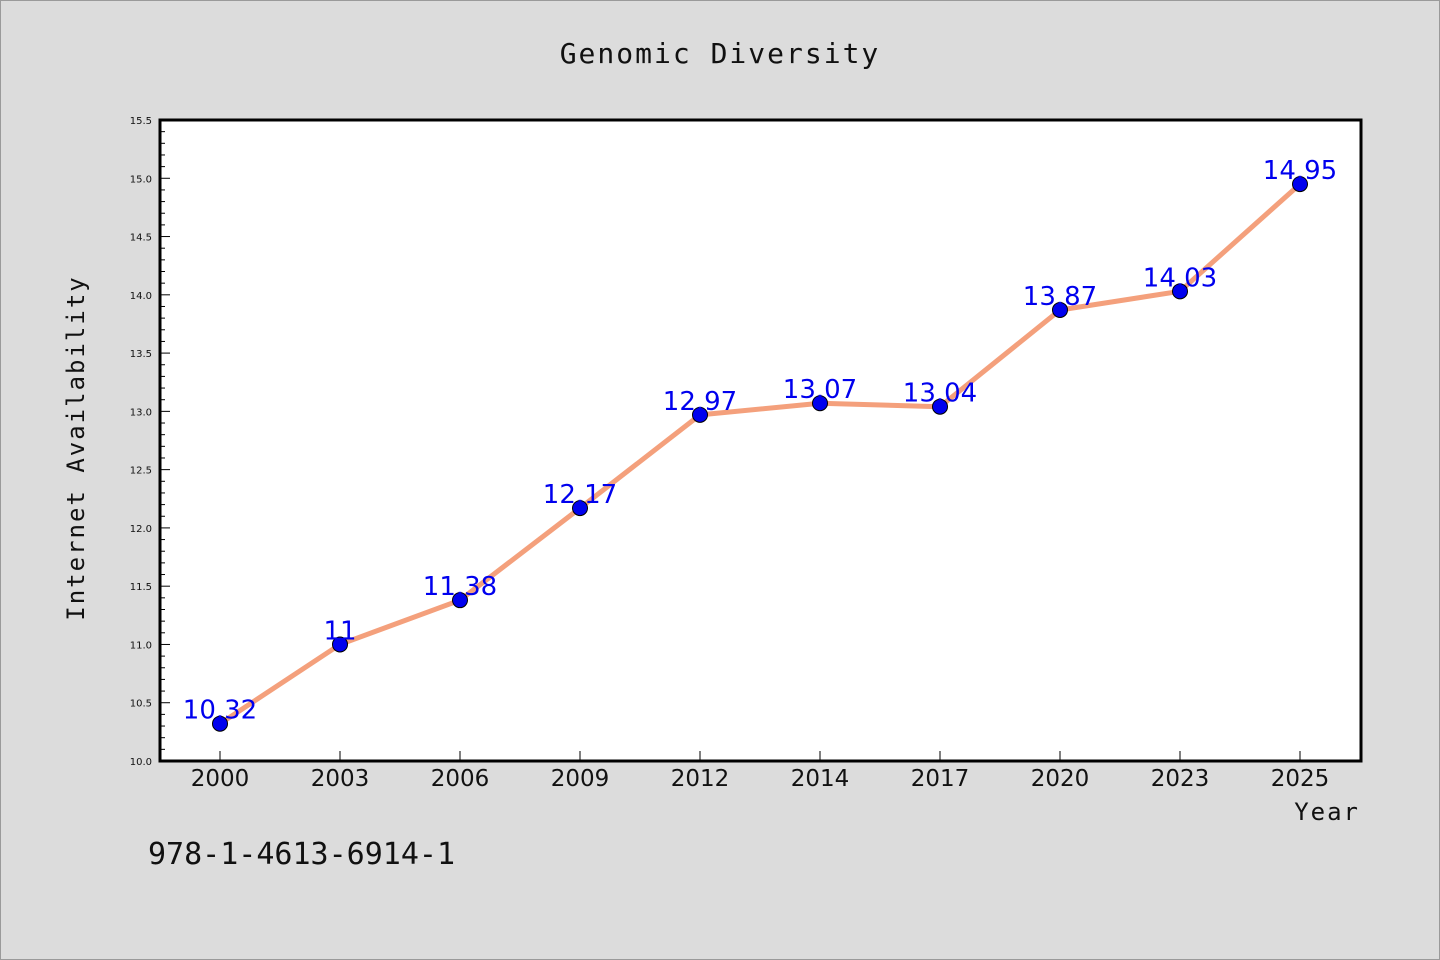 The image size is (1440, 960). What do you see at coordinates (340, 779) in the screenshot?
I see `x-tick-label: 2003` at bounding box center [340, 779].